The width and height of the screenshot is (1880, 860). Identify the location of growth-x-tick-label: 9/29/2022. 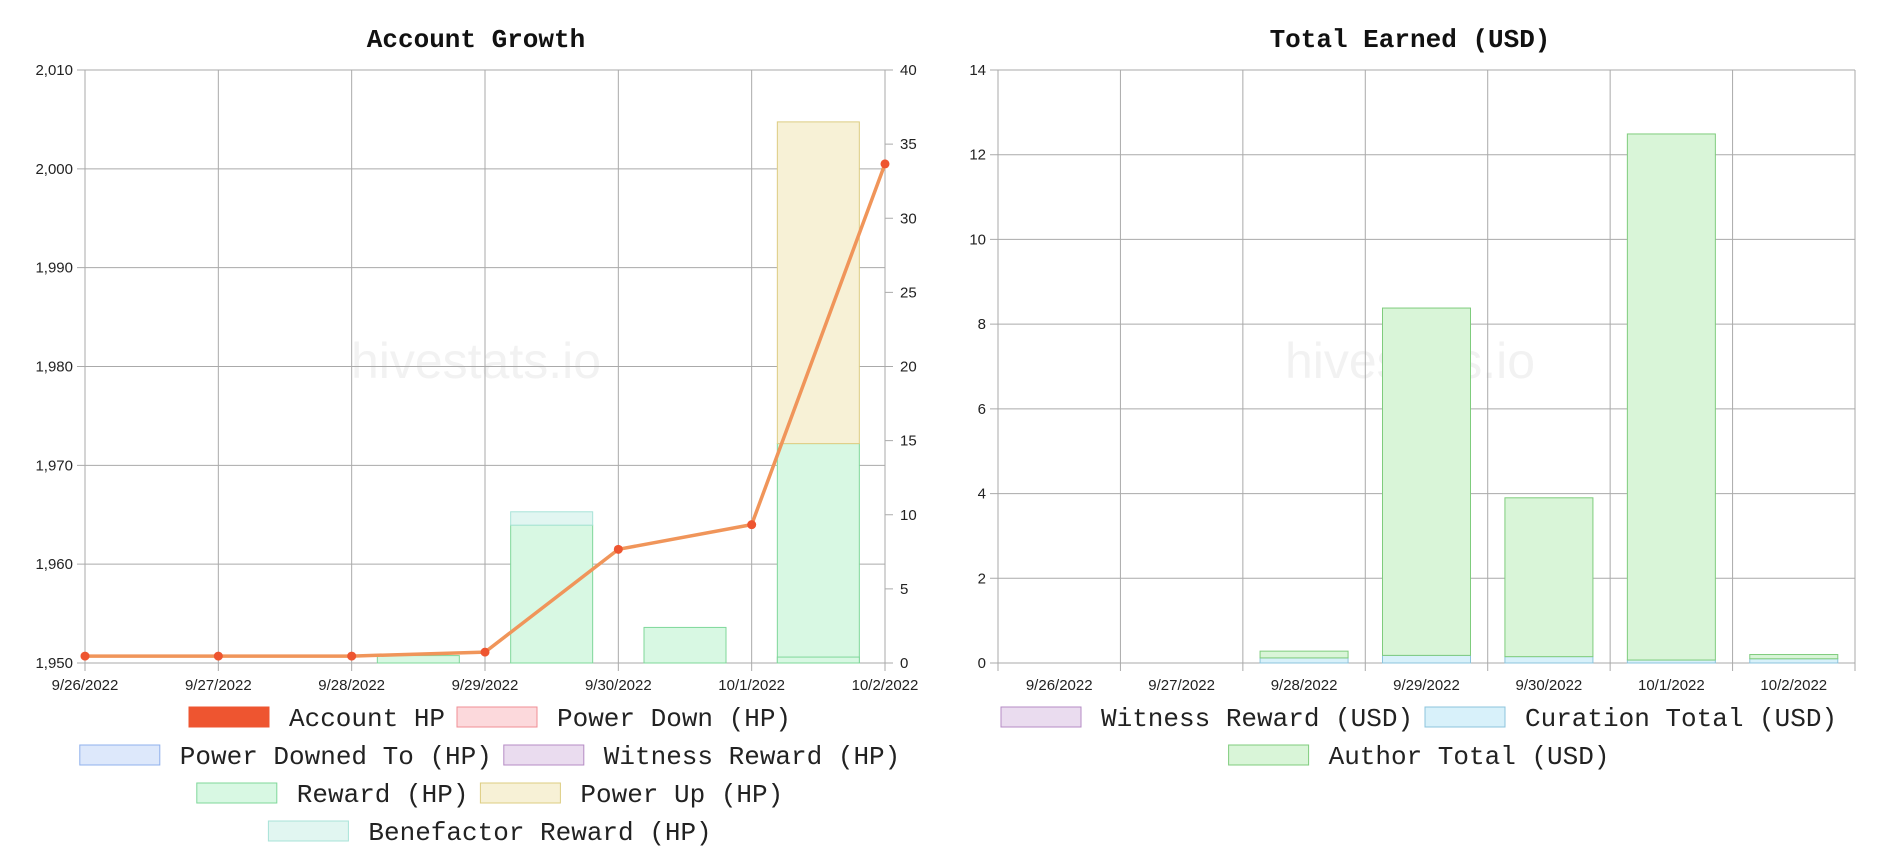
(485, 685).